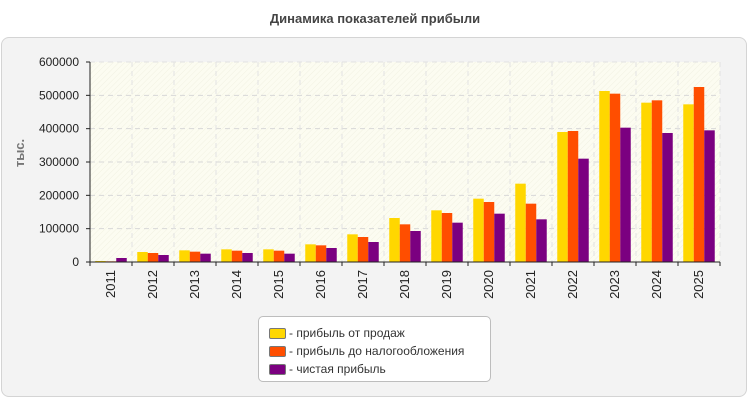 The image size is (750, 400). What do you see at coordinates (488, 284) in the screenshot?
I see `x-tick-label: 2020` at bounding box center [488, 284].